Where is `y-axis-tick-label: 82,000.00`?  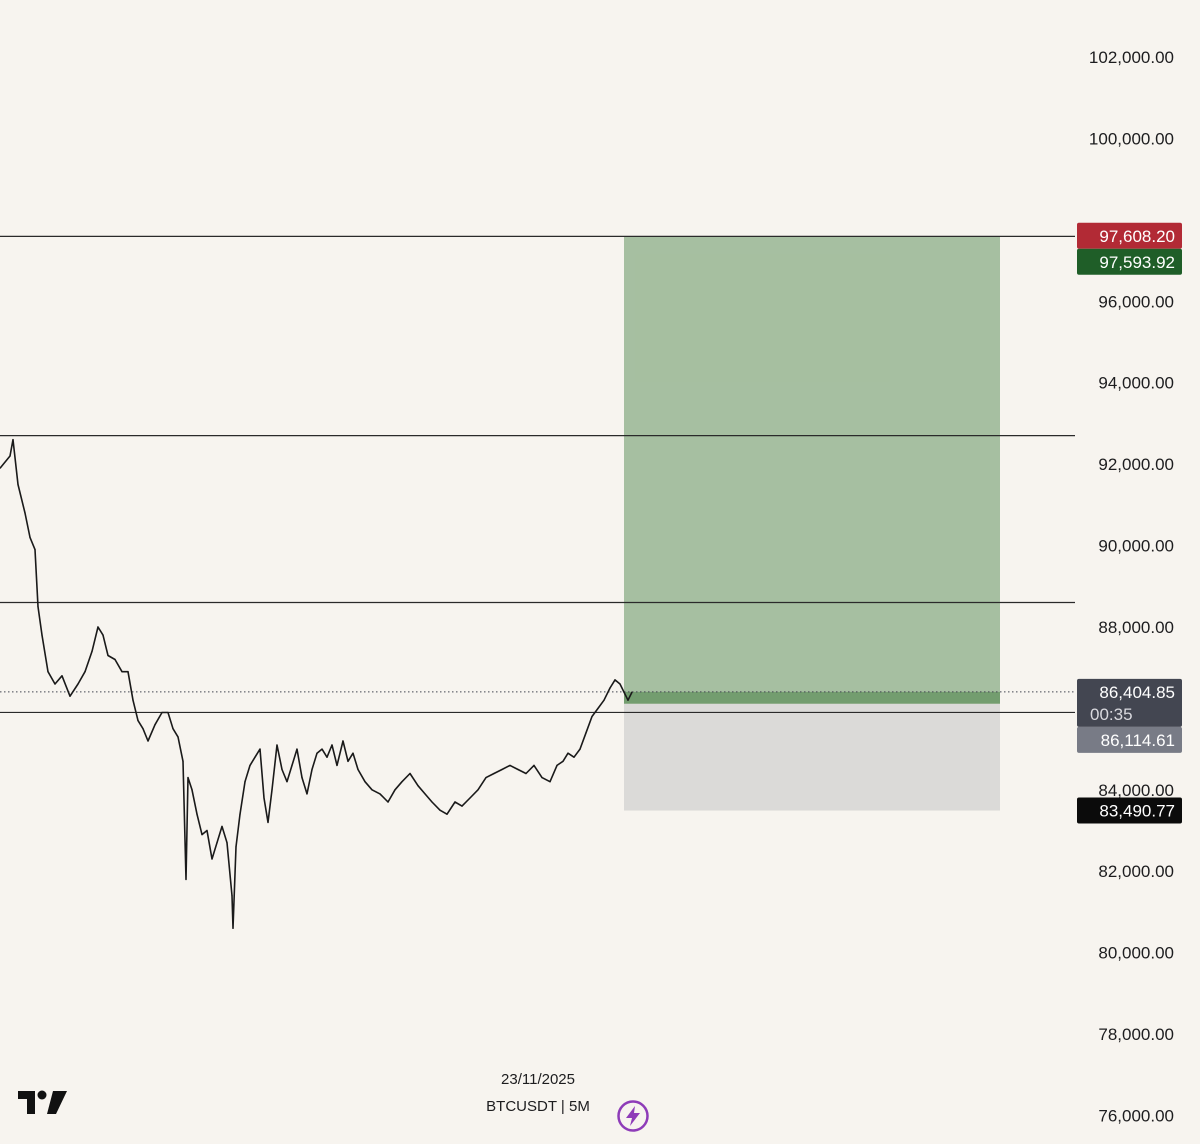
y-axis-tick-label: 82,000.00 is located at coordinates (1136, 871).